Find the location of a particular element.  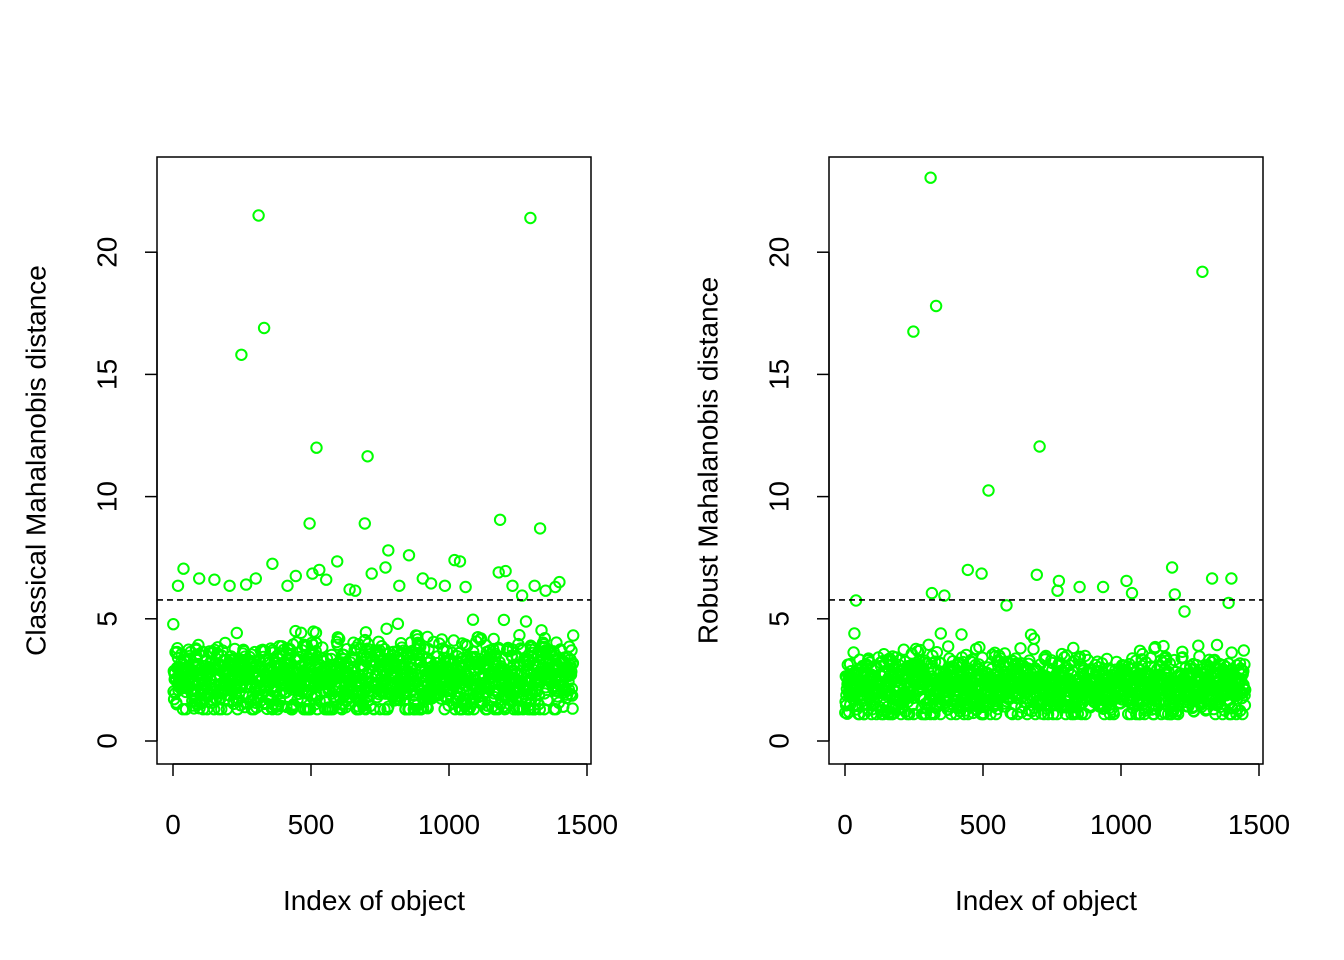

robust-y-tick-label: 5 is located at coordinates (778, 619).